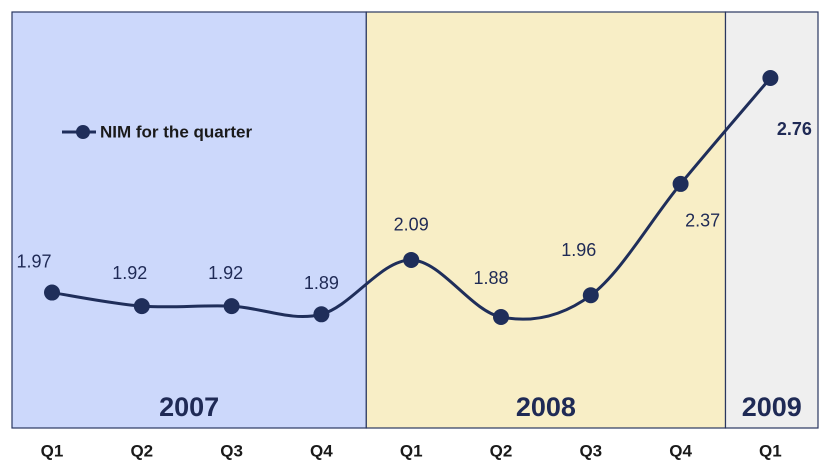 This screenshot has height=464, width=828. What do you see at coordinates (189, 407) in the screenshot?
I see `year-label: 2007` at bounding box center [189, 407].